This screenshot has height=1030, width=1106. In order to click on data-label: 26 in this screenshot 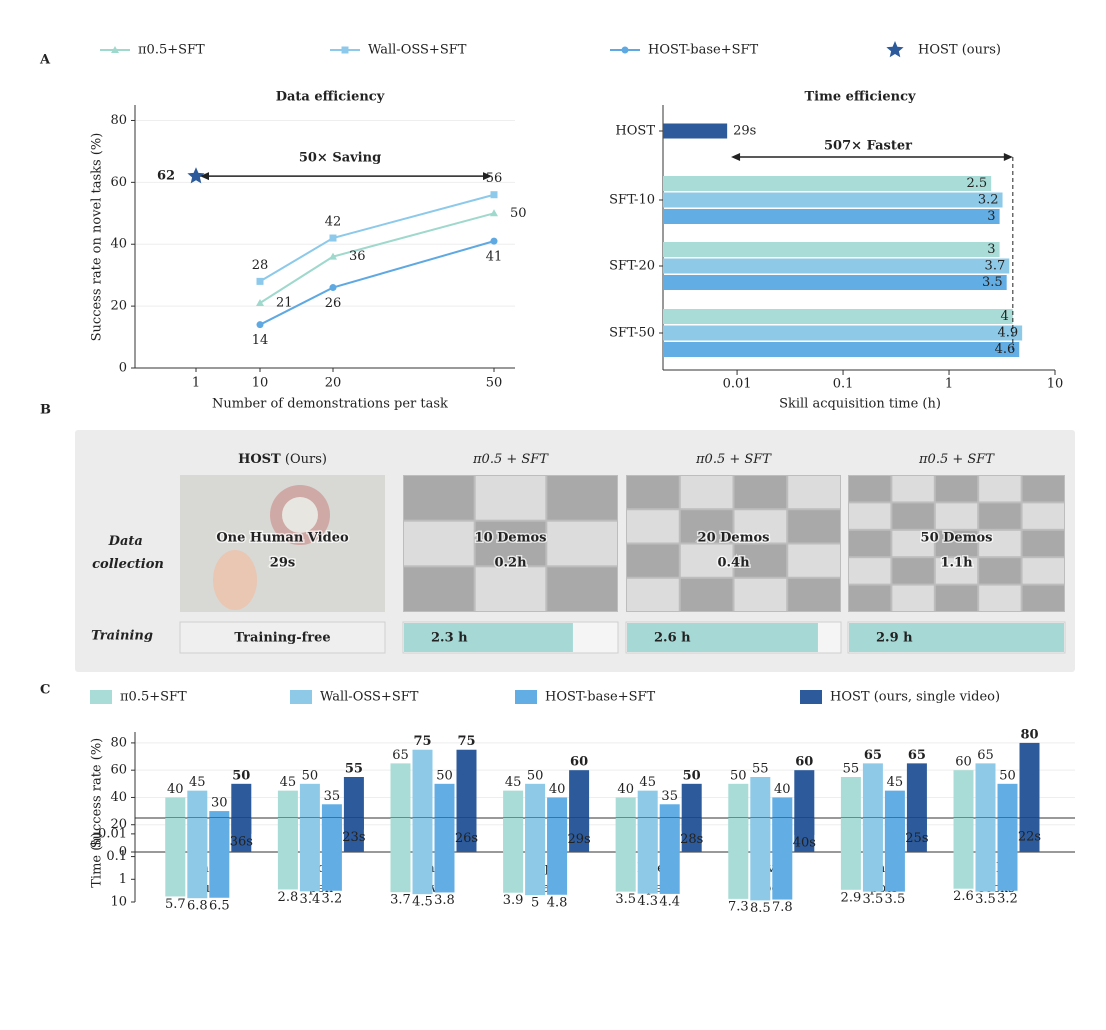, I will do `click(333, 303)`.